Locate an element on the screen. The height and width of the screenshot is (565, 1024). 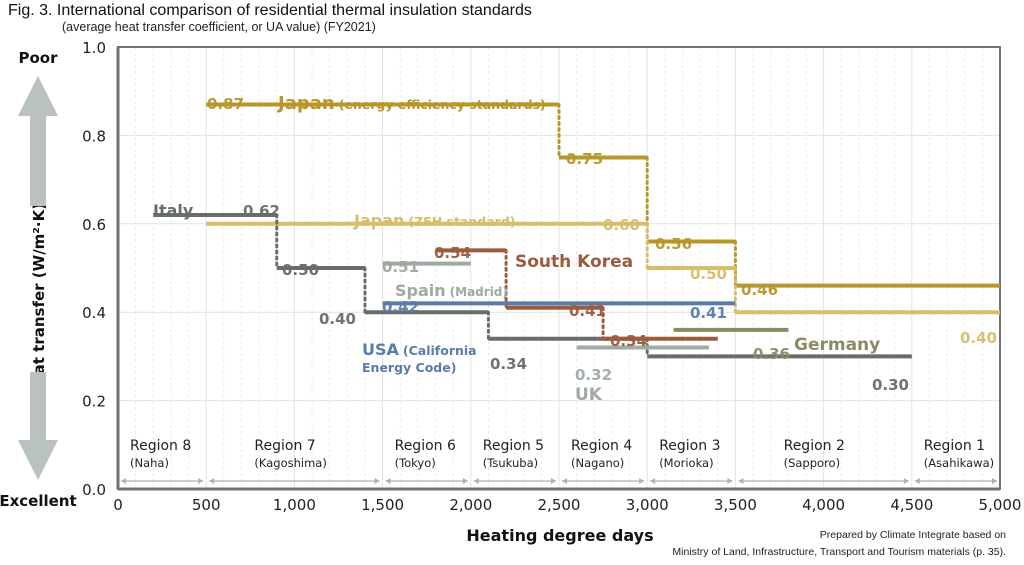
series-qualifier: (energy efficiency standards) is located at coordinates (442, 104).